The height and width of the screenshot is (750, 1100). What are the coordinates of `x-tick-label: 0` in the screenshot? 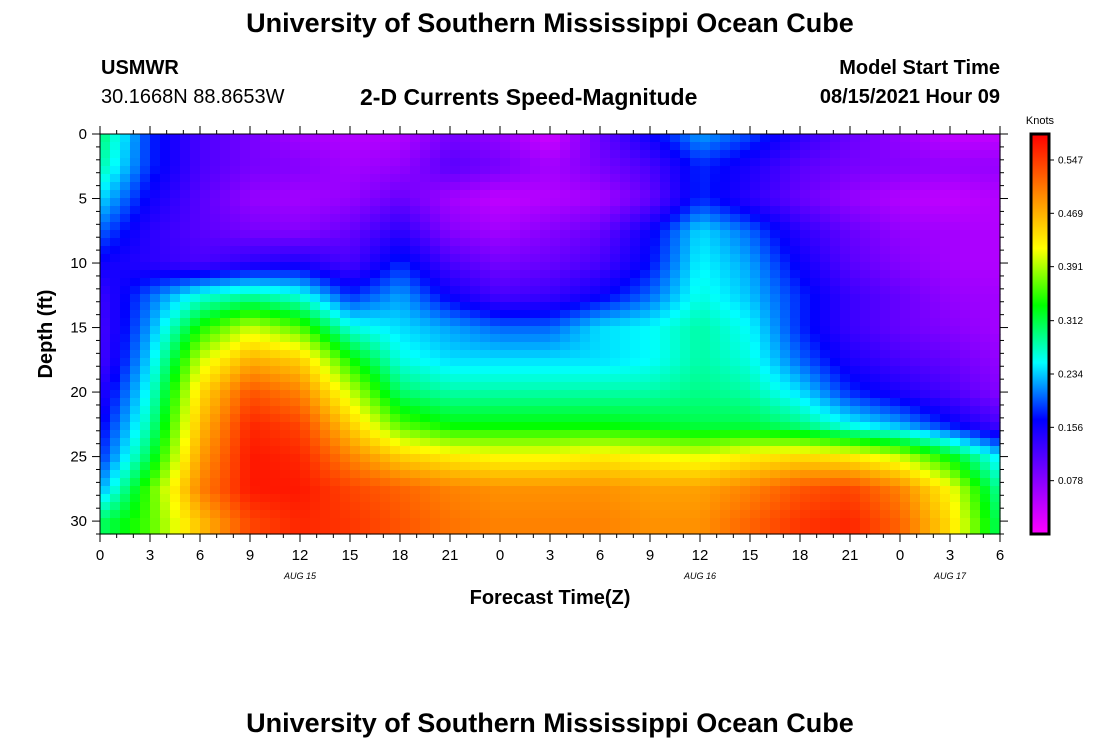 It's located at (900, 555).